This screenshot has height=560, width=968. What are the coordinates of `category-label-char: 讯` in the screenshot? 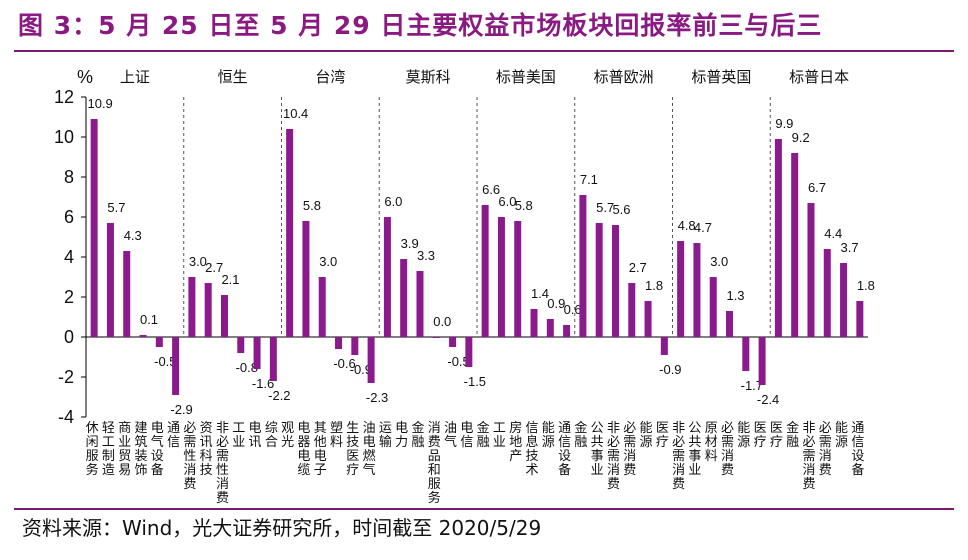 It's located at (206, 441).